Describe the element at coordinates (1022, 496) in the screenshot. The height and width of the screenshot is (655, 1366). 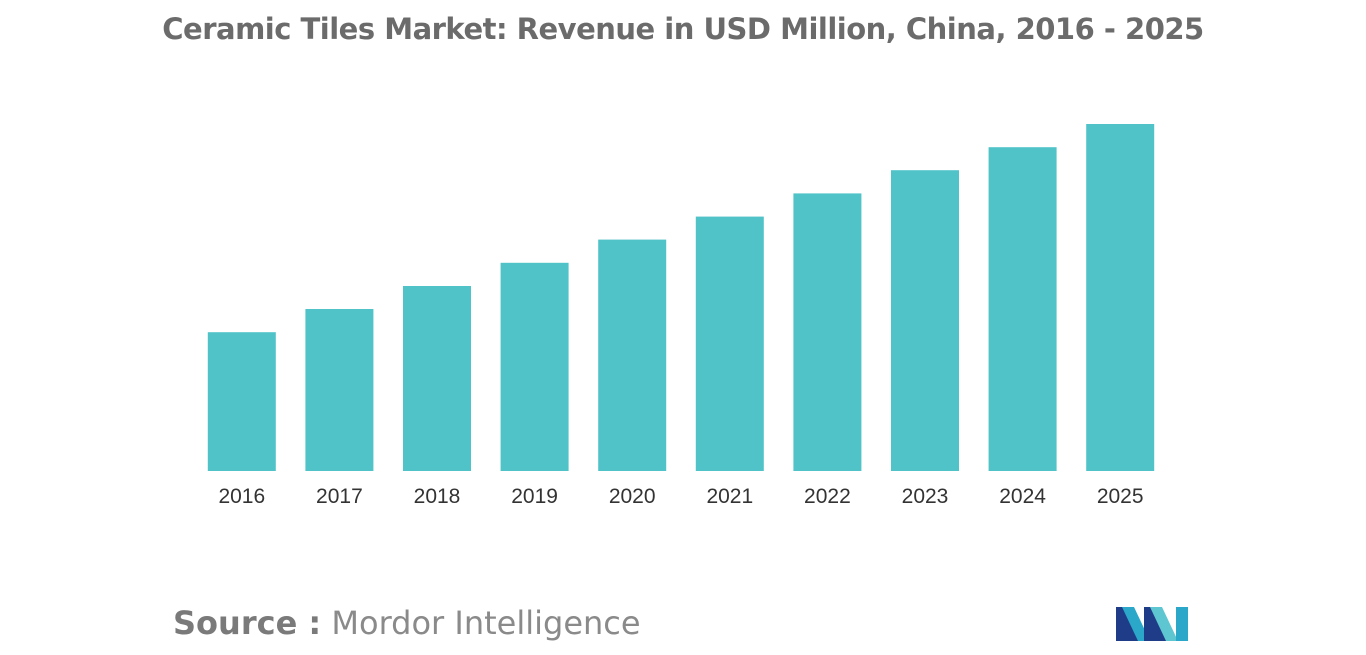
I see `x-tick-label-2024: 2024` at that location.